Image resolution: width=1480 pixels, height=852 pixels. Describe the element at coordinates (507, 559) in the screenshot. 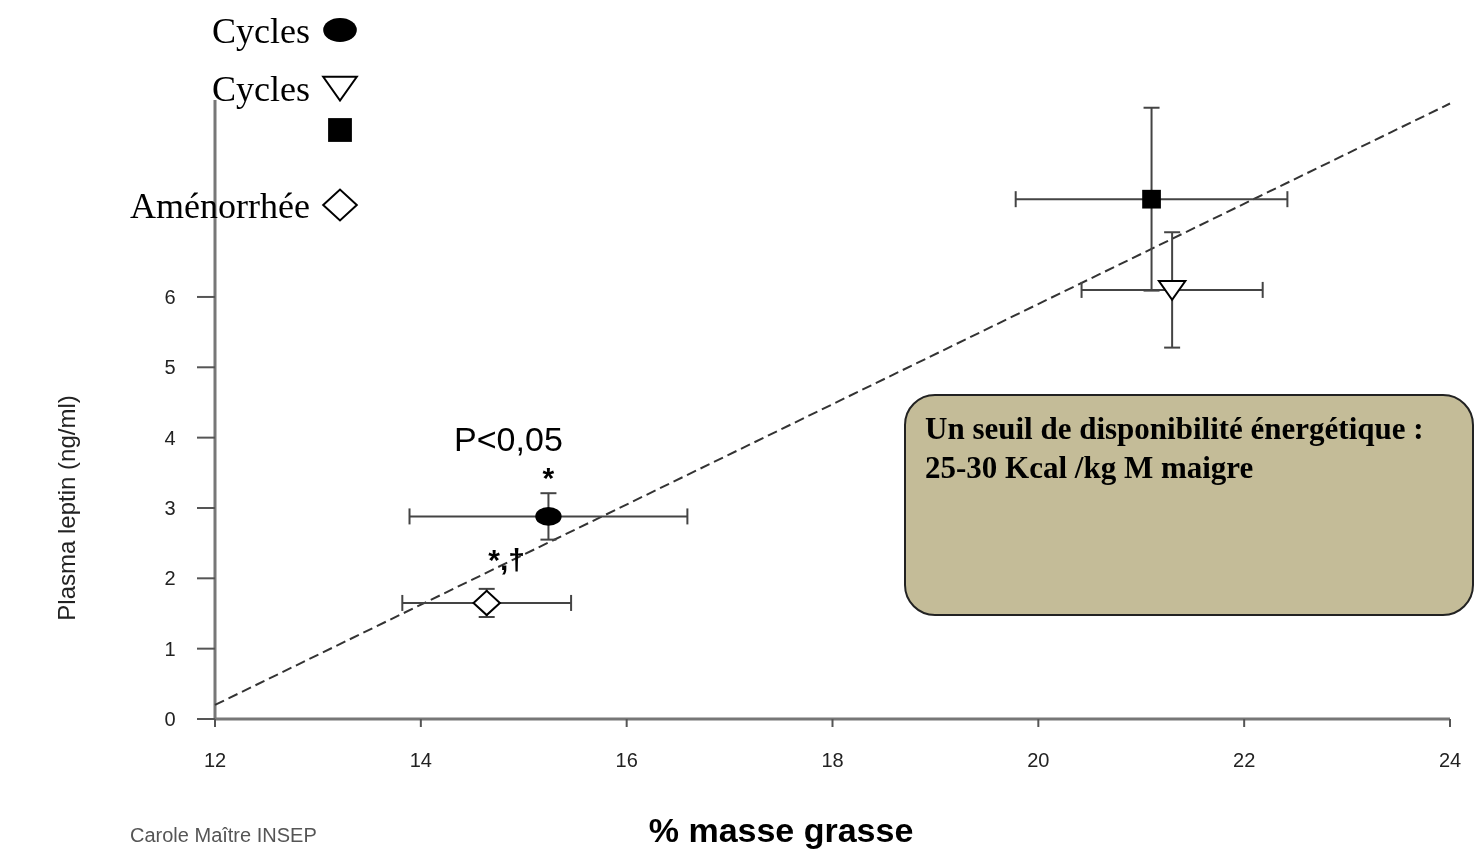

I see `annotation: *,†` at that location.